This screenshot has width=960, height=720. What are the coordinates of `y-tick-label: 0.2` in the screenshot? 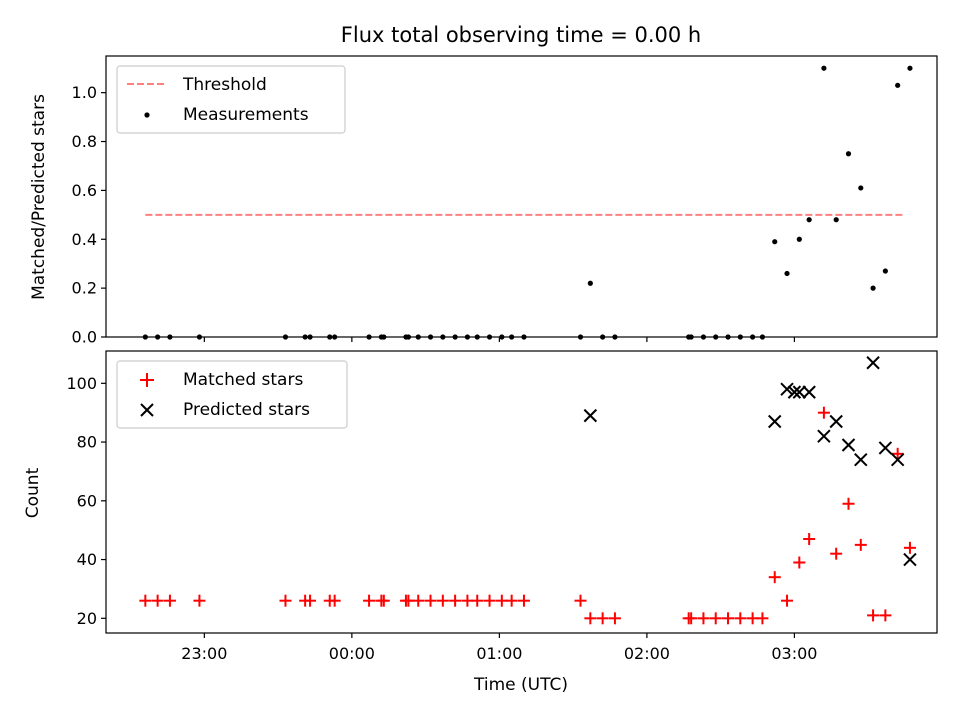 It's located at (84, 288).